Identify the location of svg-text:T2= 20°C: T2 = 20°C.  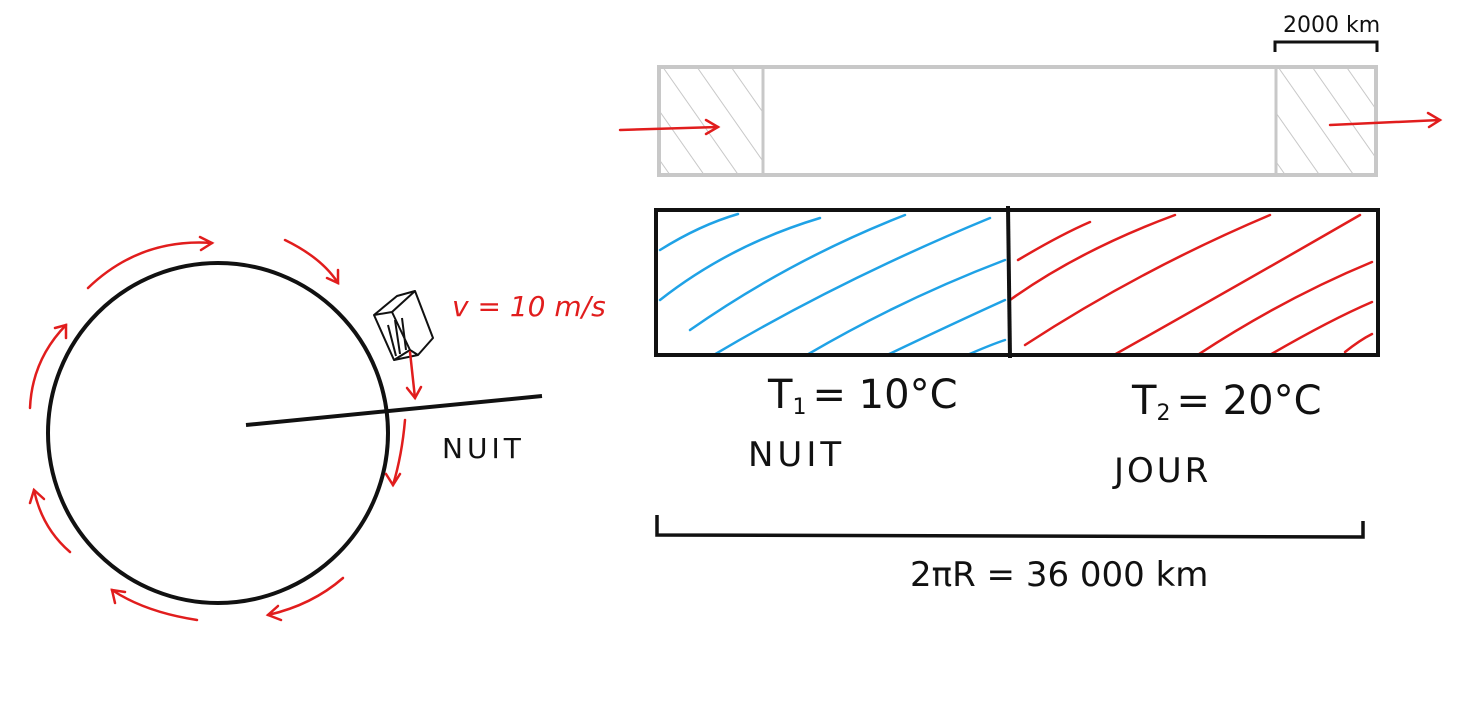
(1226, 402).